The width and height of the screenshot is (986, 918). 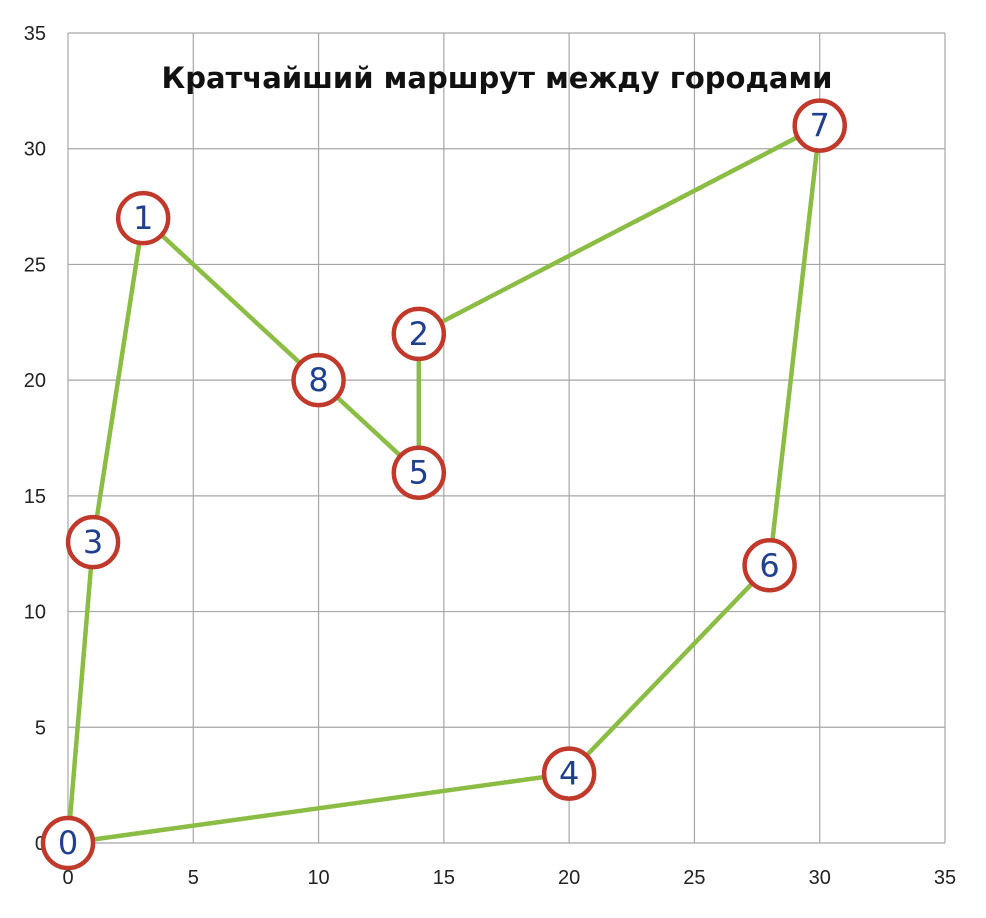 I want to click on city-label: 7, so click(x=820, y=126).